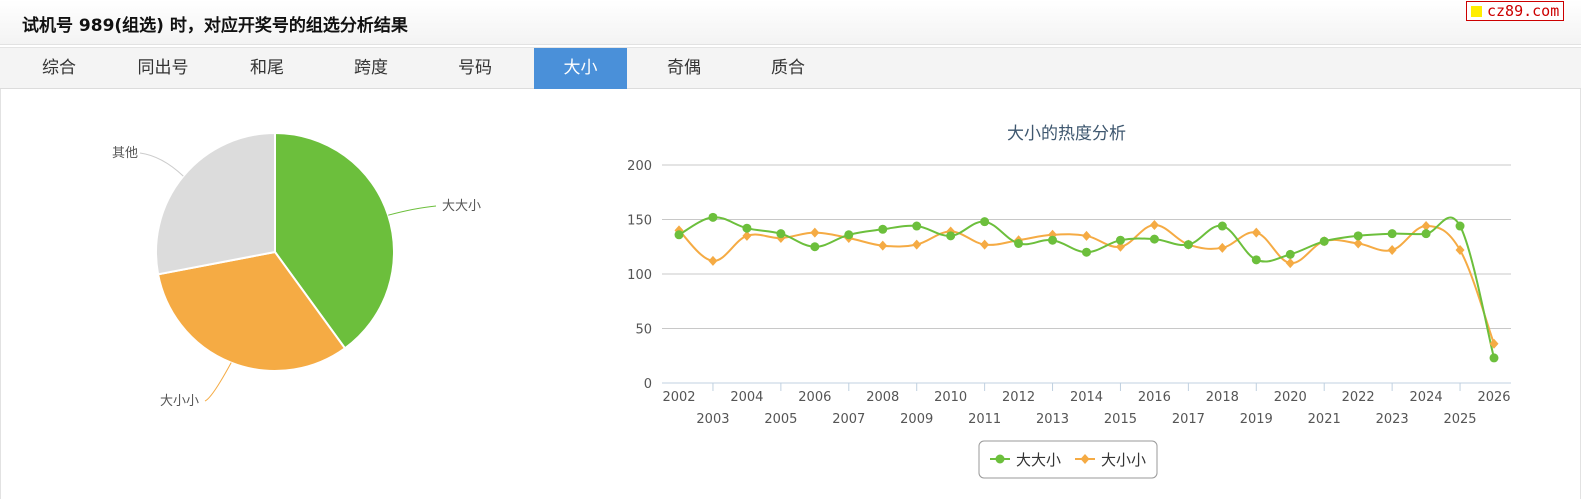 The height and width of the screenshot is (499, 1581). I want to click on tab-haoma: 号码, so click(475, 68).